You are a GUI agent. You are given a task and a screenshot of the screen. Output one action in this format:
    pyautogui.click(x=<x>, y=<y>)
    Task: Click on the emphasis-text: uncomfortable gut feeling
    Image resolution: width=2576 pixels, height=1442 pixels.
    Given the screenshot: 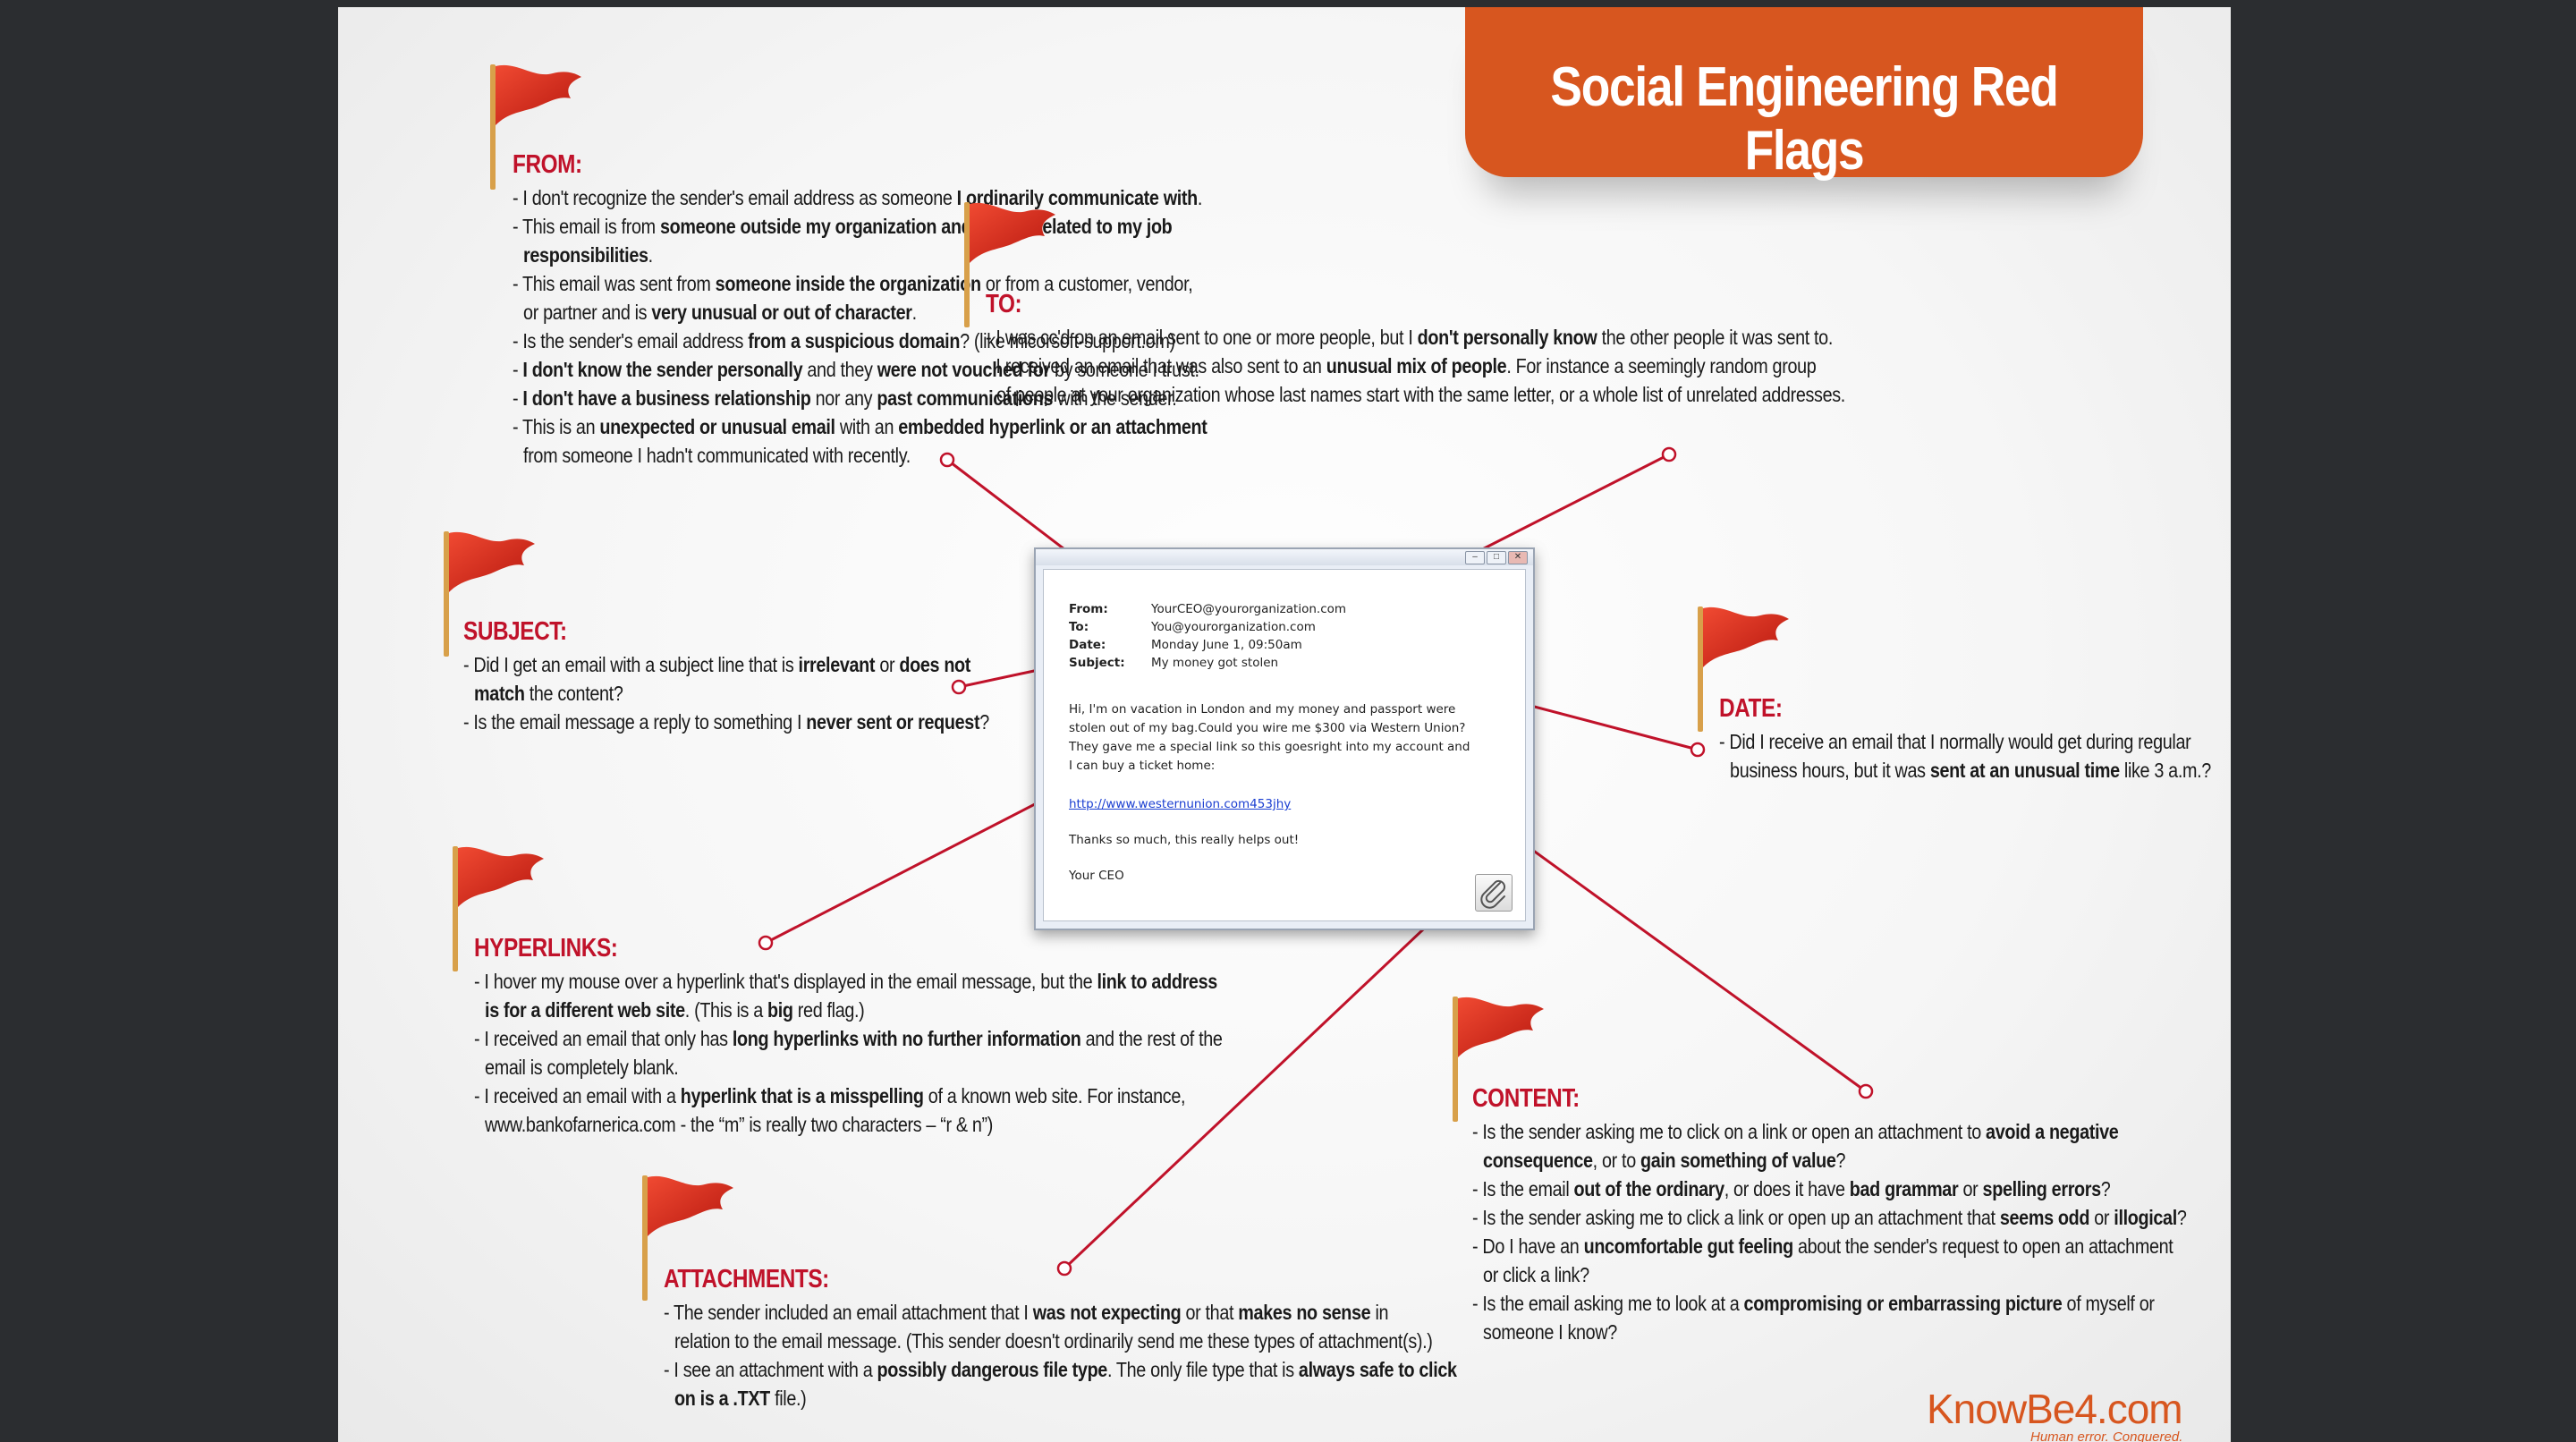 What is the action you would take?
    pyautogui.click(x=1688, y=1246)
    